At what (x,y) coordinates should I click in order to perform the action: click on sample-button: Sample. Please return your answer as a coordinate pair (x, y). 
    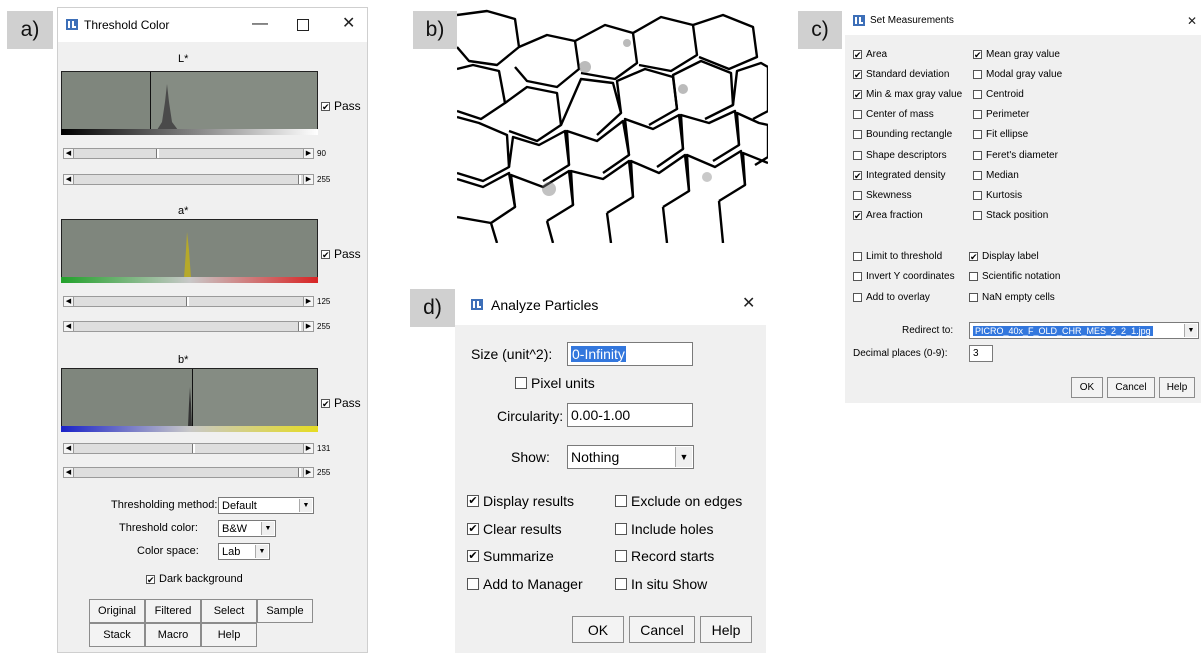
    Looking at the image, I should click on (285, 611).